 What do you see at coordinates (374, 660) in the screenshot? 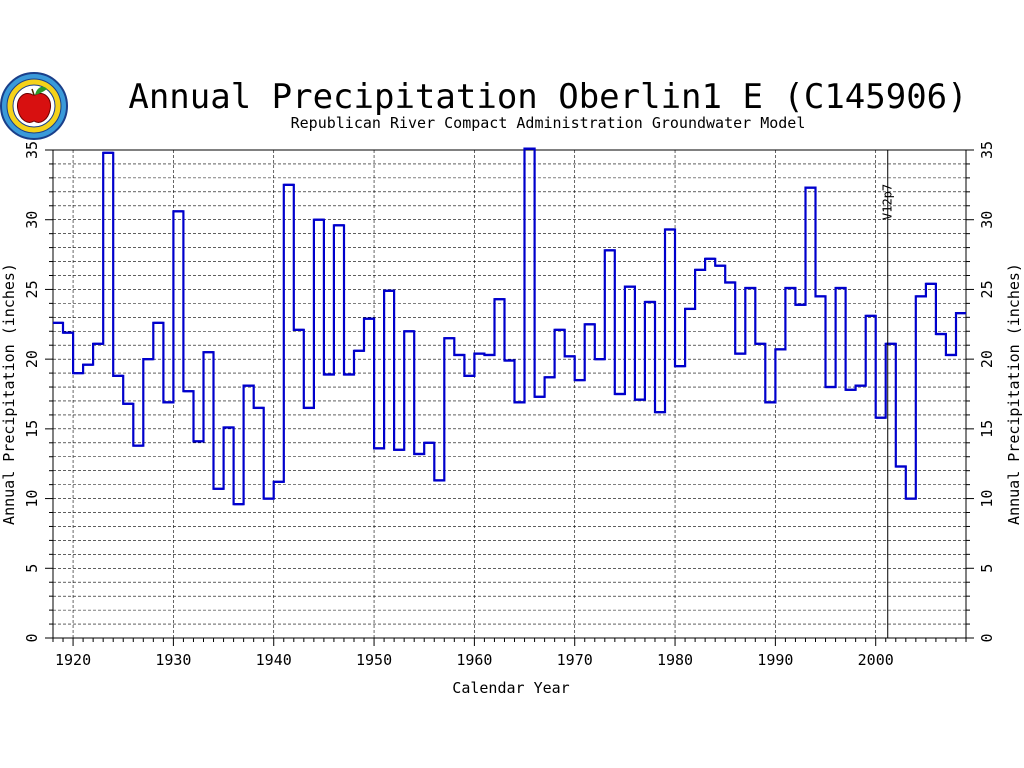
I see `x-tick-label: 1950` at bounding box center [374, 660].